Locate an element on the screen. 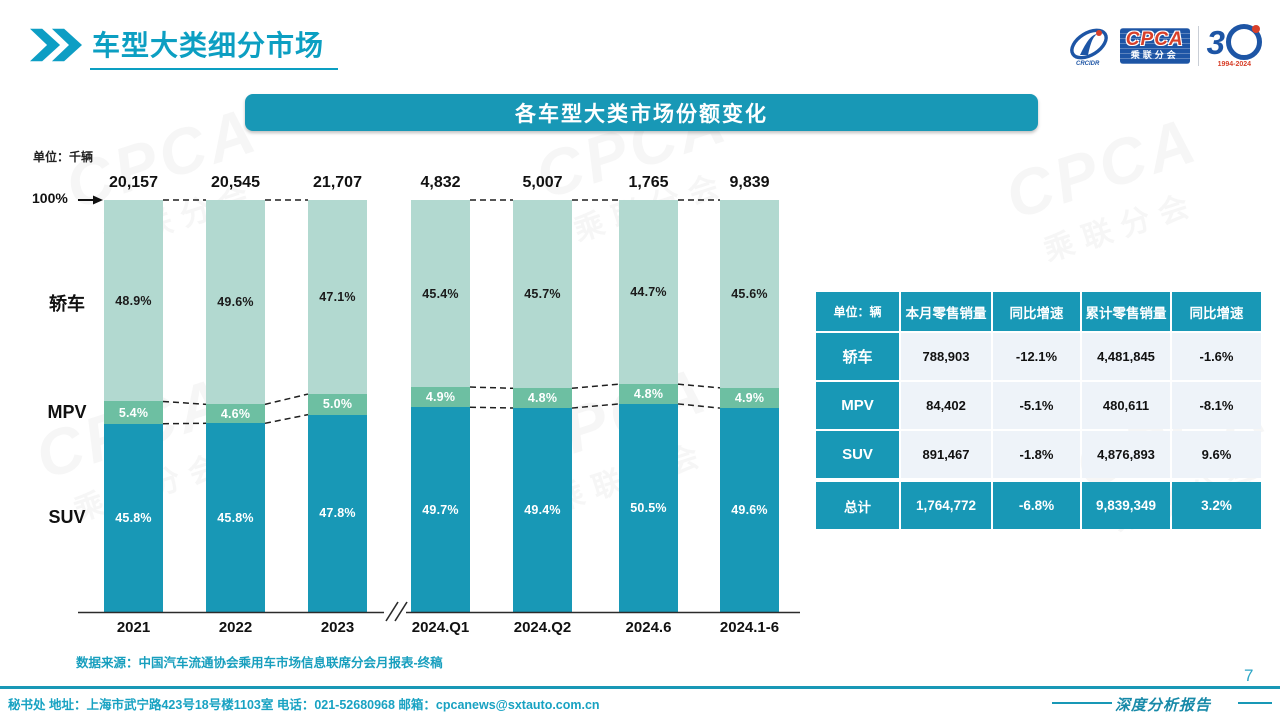 The width and height of the screenshot is (1280, 720). page-title: 车型大类细分市场 is located at coordinates (214, 47).